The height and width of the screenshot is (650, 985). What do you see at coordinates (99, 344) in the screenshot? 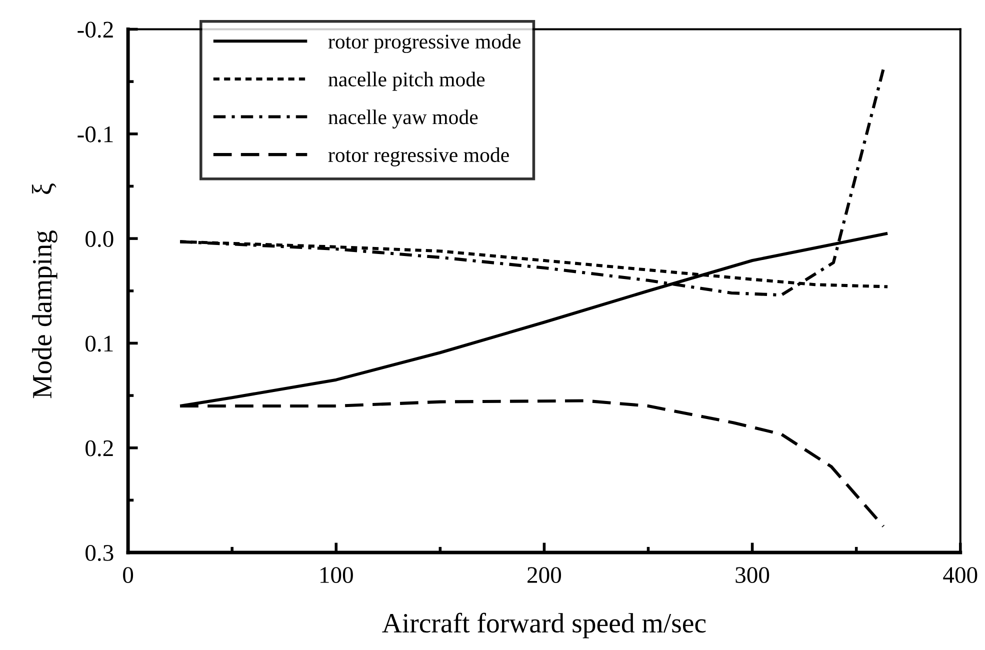
I see `y-tick-label: 0.1` at bounding box center [99, 344].